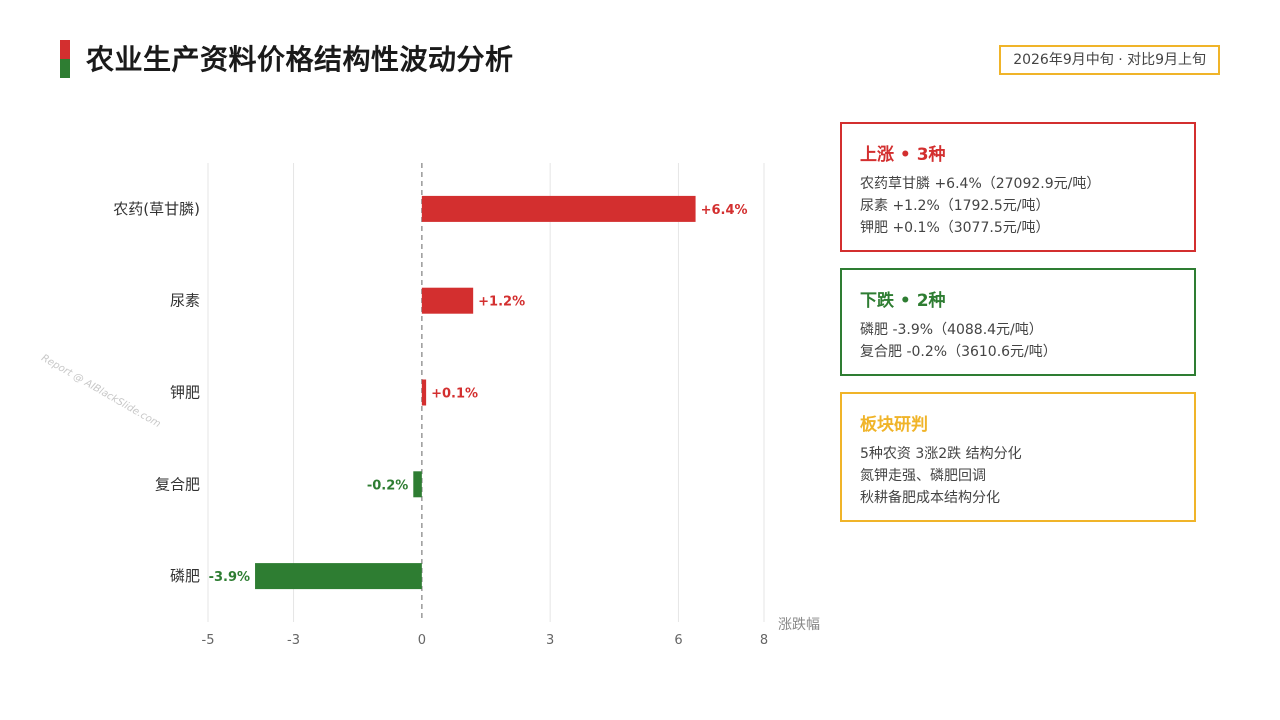 The height and width of the screenshot is (720, 1280). Describe the element at coordinates (550, 640) in the screenshot. I see `x-tick-label: 3` at that location.